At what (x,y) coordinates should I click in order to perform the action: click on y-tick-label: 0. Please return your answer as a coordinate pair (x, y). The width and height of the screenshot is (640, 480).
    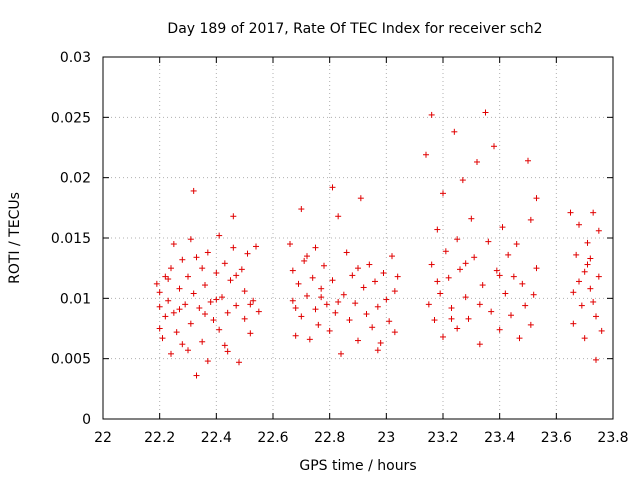
    Looking at the image, I should click on (86, 420).